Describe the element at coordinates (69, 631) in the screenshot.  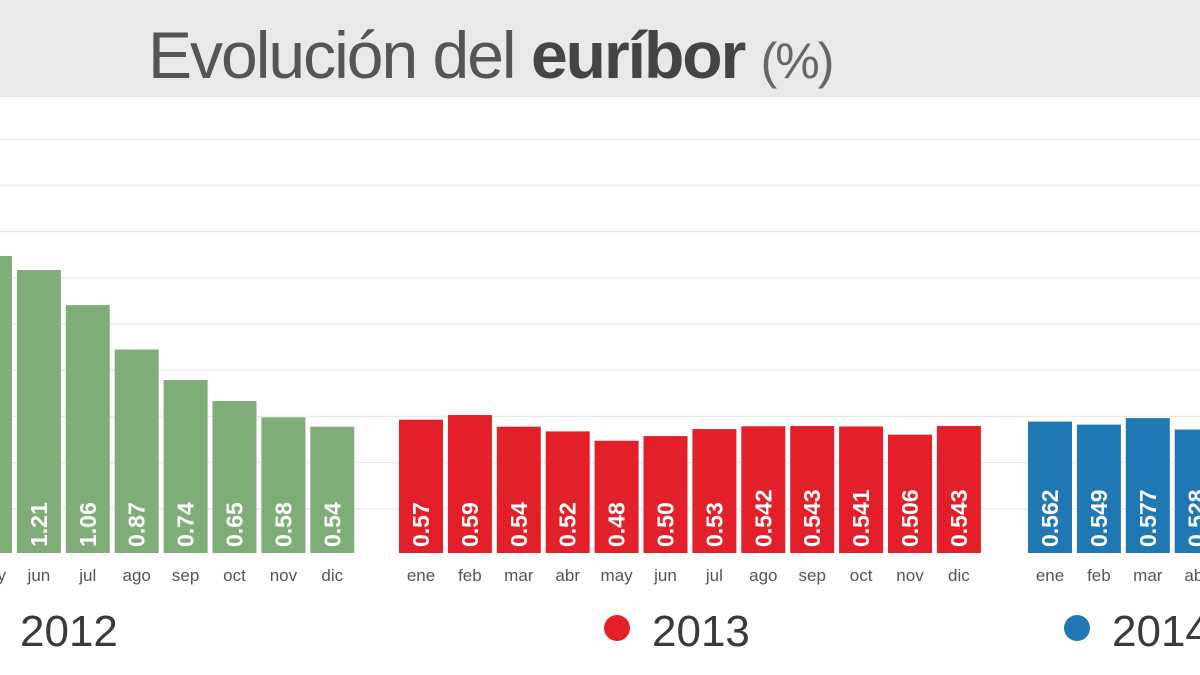
I see `legend-label: 2012` at that location.